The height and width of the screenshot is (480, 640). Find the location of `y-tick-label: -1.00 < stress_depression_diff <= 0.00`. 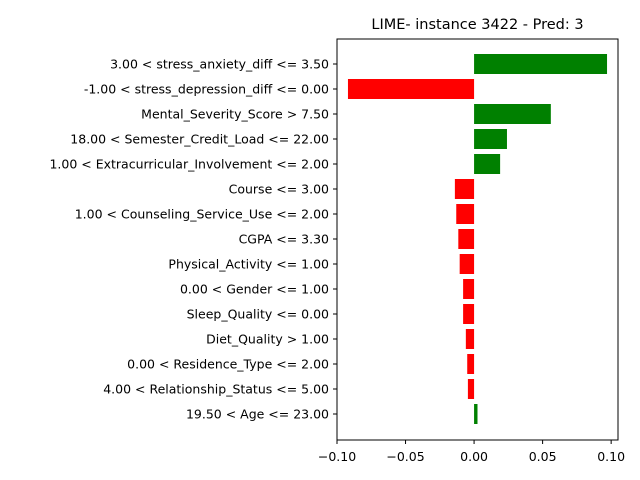

y-tick-label: -1.00 < stress_depression_diff <= 0.00 is located at coordinates (206, 89).